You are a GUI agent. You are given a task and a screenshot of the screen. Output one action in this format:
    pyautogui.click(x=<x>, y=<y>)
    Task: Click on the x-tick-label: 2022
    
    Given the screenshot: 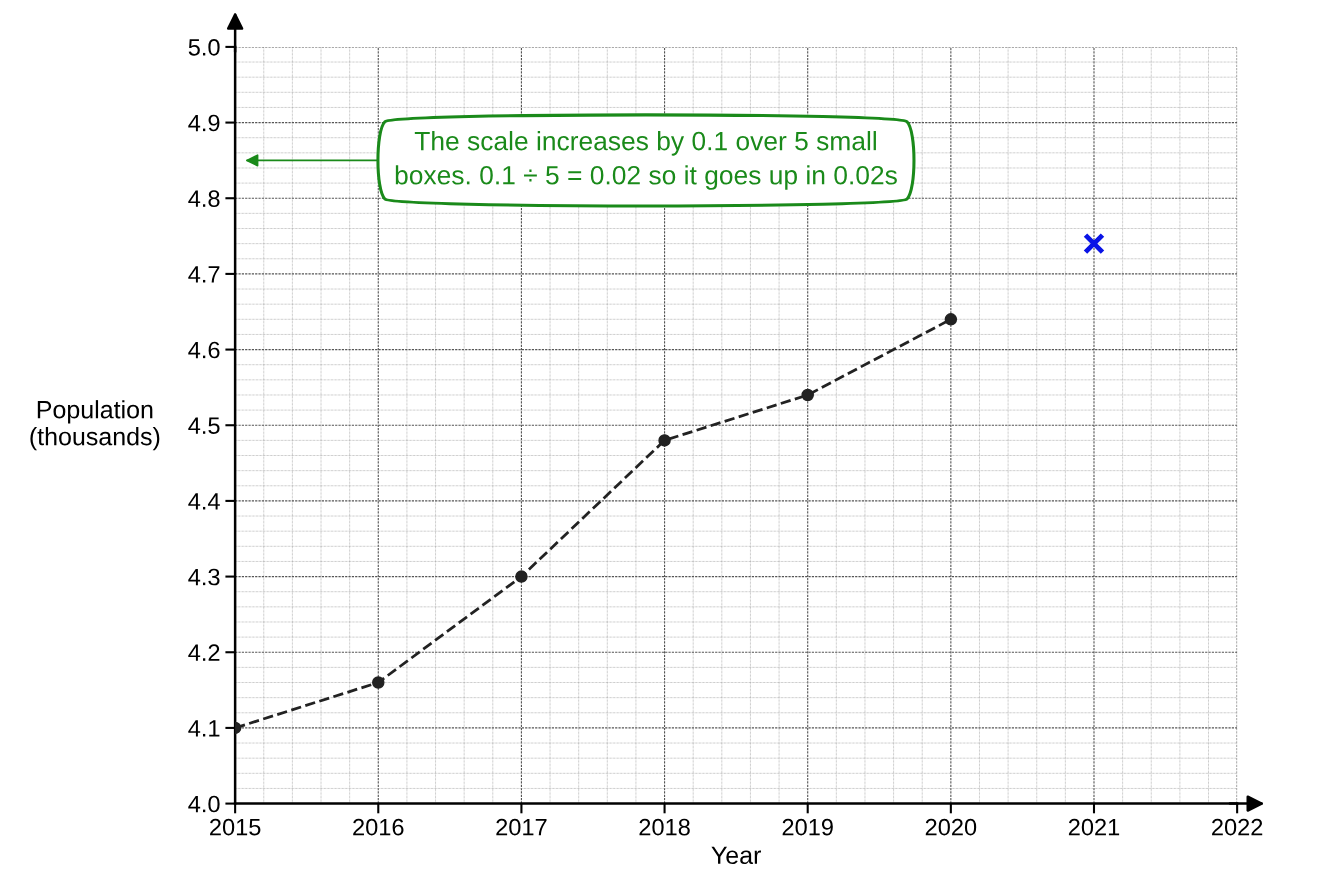 What is the action you would take?
    pyautogui.click(x=1237, y=827)
    